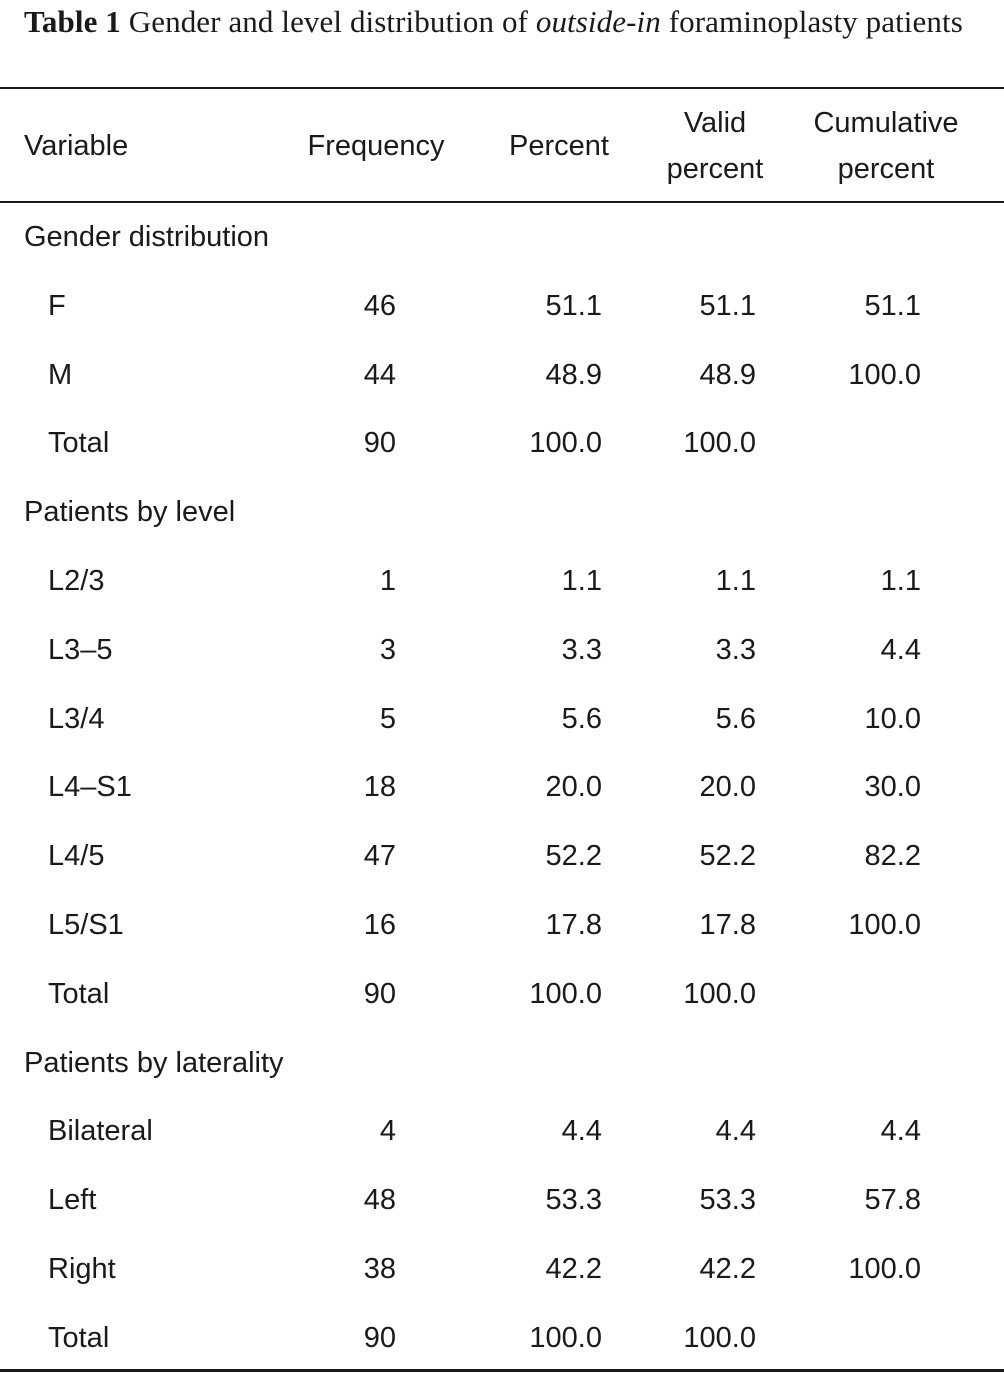  I want to click on cell-frequency: 38, so click(379, 1269).